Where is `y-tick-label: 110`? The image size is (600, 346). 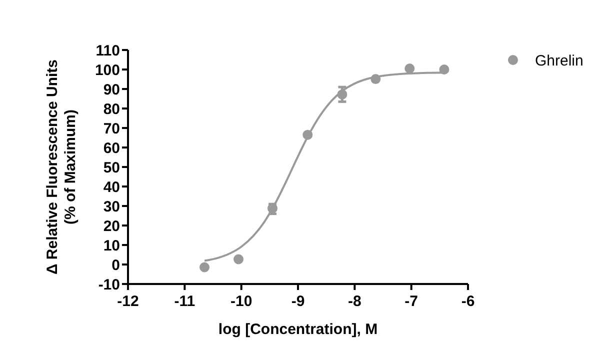 y-tick-label: 110 is located at coordinates (108, 51).